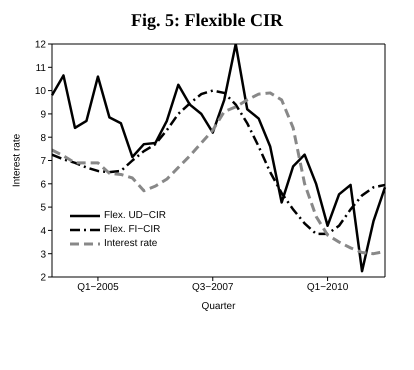  Describe the element at coordinates (43, 184) in the screenshot. I see `y-tick-label: 6` at that location.